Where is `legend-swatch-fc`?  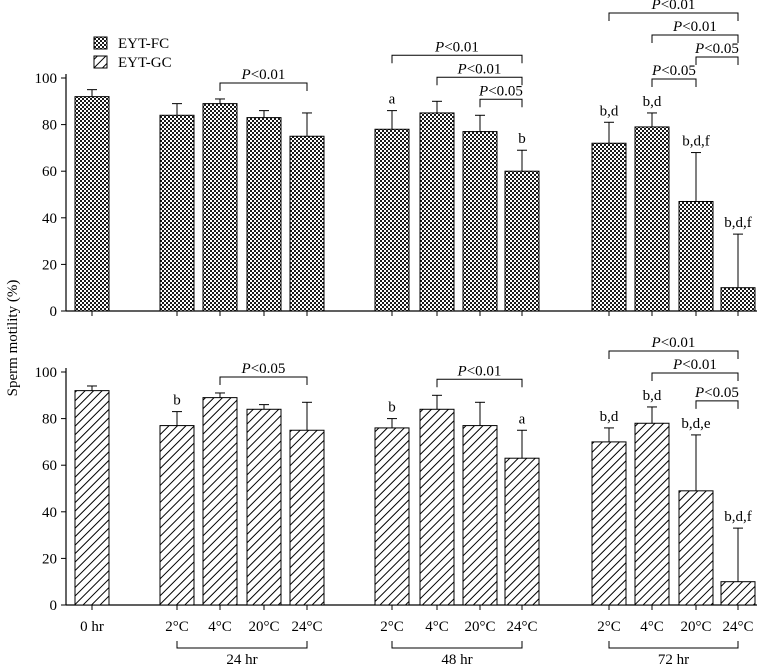 legend-swatch-fc is located at coordinates (100, 43).